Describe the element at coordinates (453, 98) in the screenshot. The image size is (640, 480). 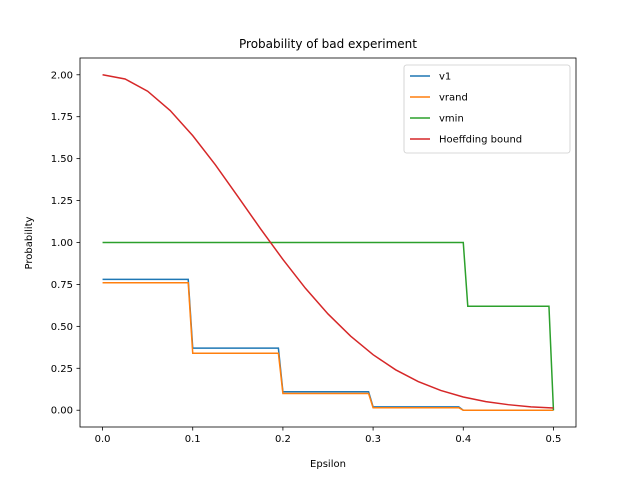
I see `legend-label-1: vrand` at that location.